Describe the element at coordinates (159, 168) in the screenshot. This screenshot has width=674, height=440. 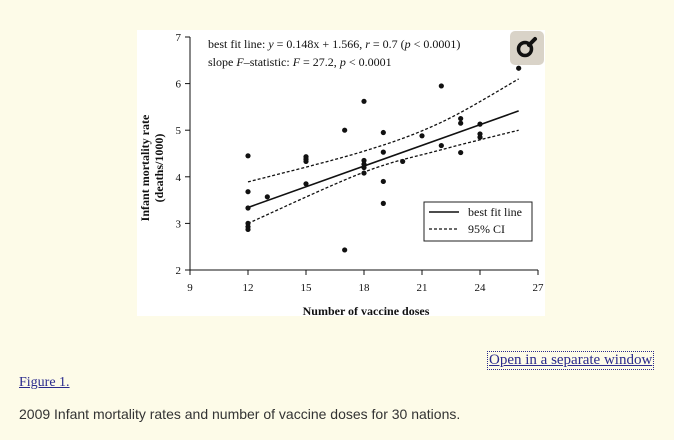
I see `y-axis-label-line-2: (deaths/1000)` at that location.